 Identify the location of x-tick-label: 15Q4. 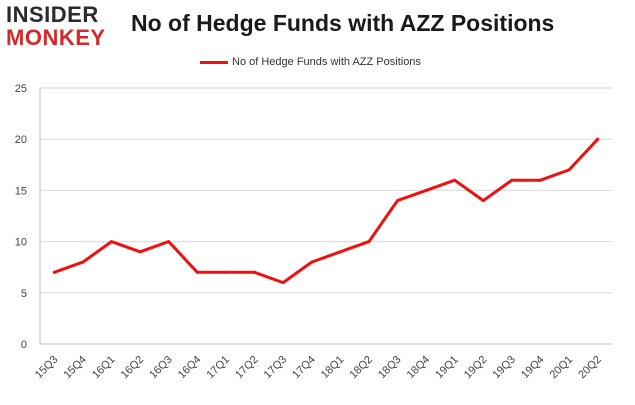
(75, 368).